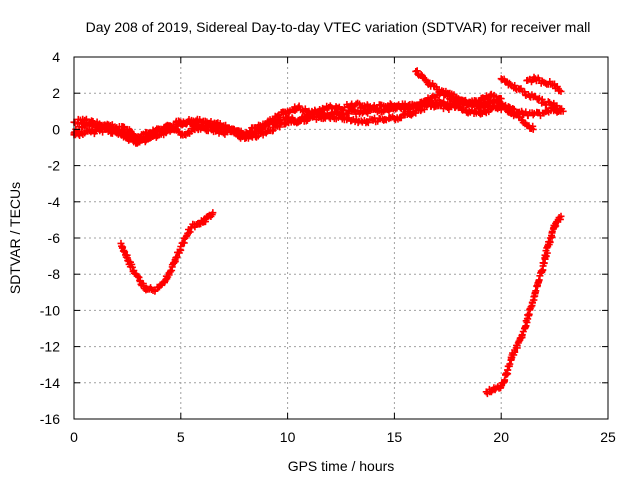 This screenshot has width=640, height=480. What do you see at coordinates (608, 437) in the screenshot?
I see `x-tick-label: 25` at bounding box center [608, 437].